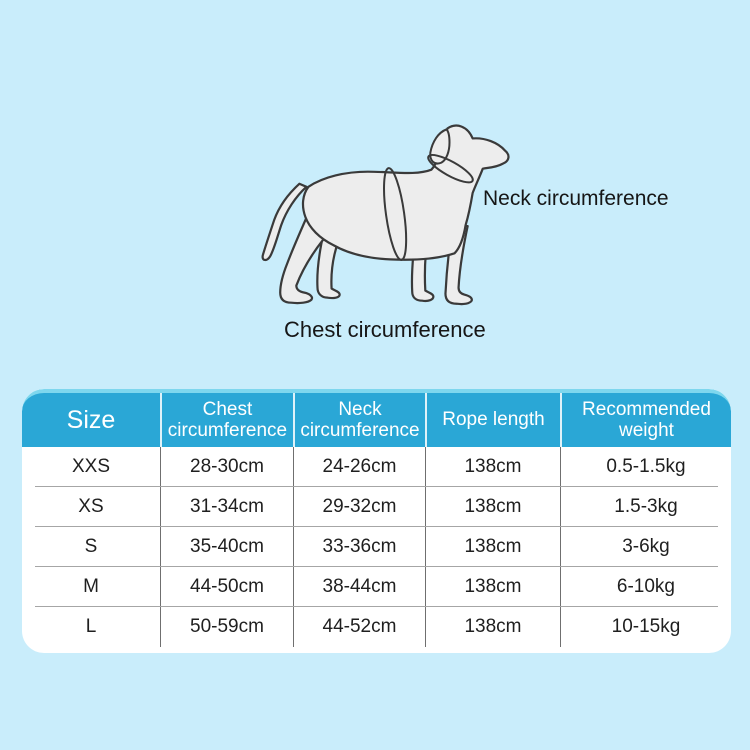 The width and height of the screenshot is (750, 750). I want to click on table-row-xxs: XXS 28-30cm 24-26cm 138cm 0.5-1.5kg, so click(376, 467).